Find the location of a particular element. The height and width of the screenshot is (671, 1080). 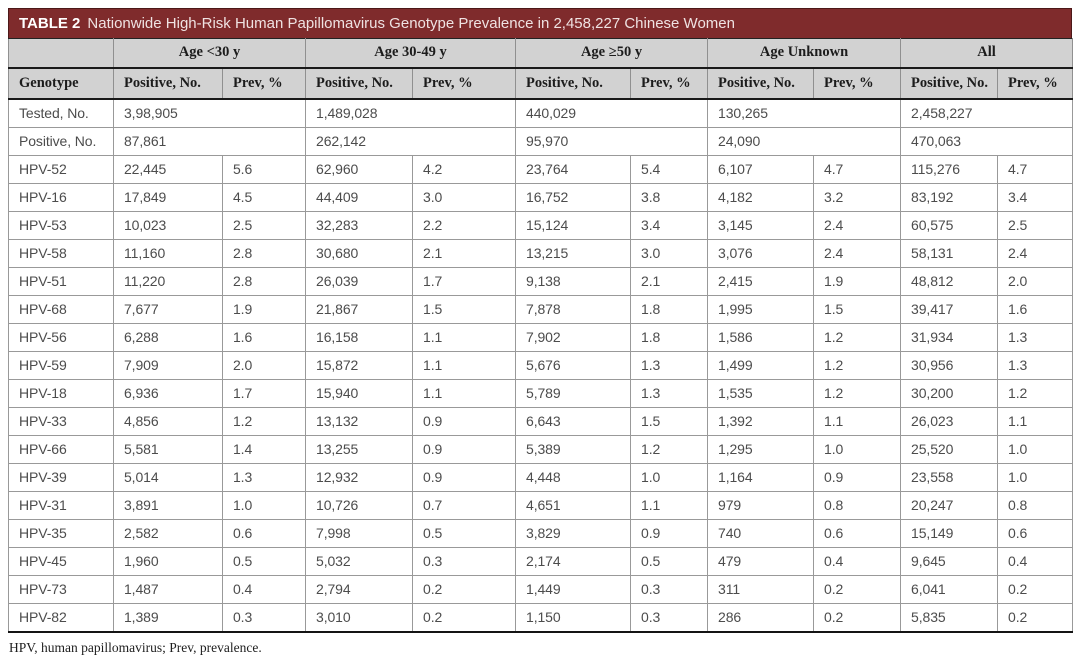

value-cell: 13,215 is located at coordinates (573, 253).